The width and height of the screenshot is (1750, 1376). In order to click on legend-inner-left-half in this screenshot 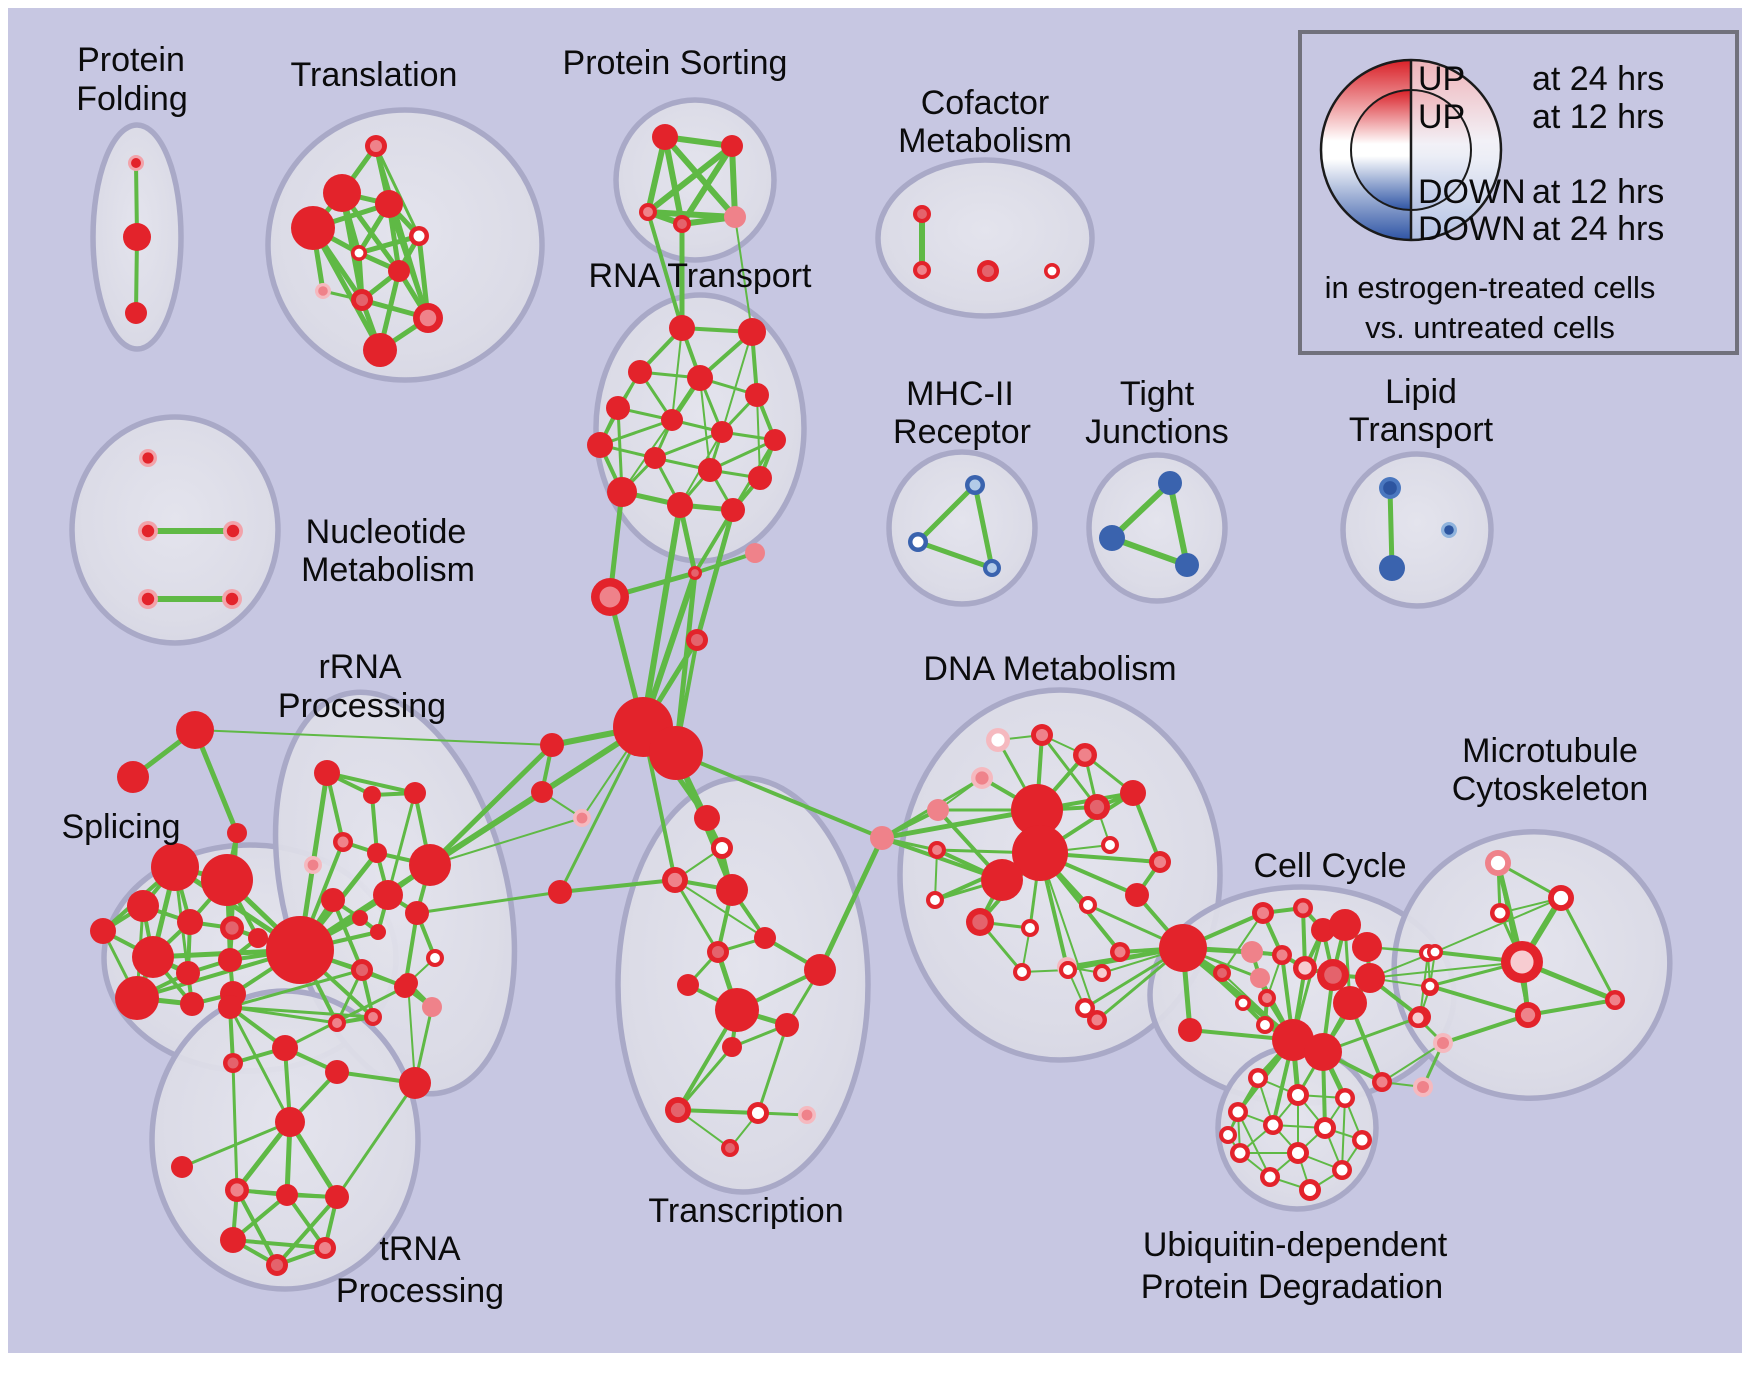, I will do `click(1381, 150)`.